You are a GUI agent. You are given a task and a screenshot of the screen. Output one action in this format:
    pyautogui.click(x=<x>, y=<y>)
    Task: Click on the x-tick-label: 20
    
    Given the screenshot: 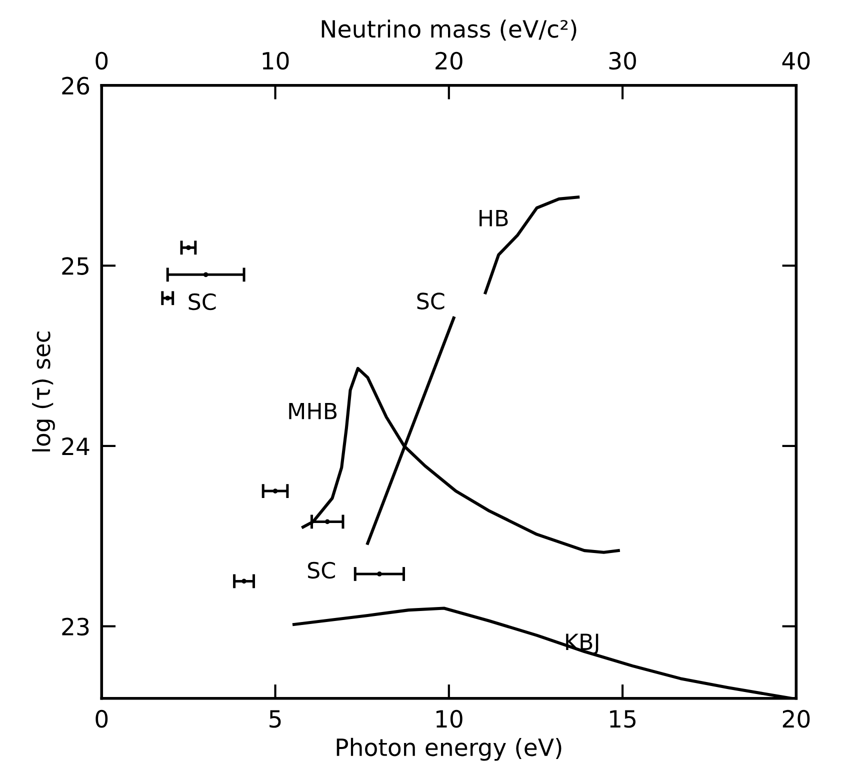 What is the action you would take?
    pyautogui.click(x=796, y=719)
    